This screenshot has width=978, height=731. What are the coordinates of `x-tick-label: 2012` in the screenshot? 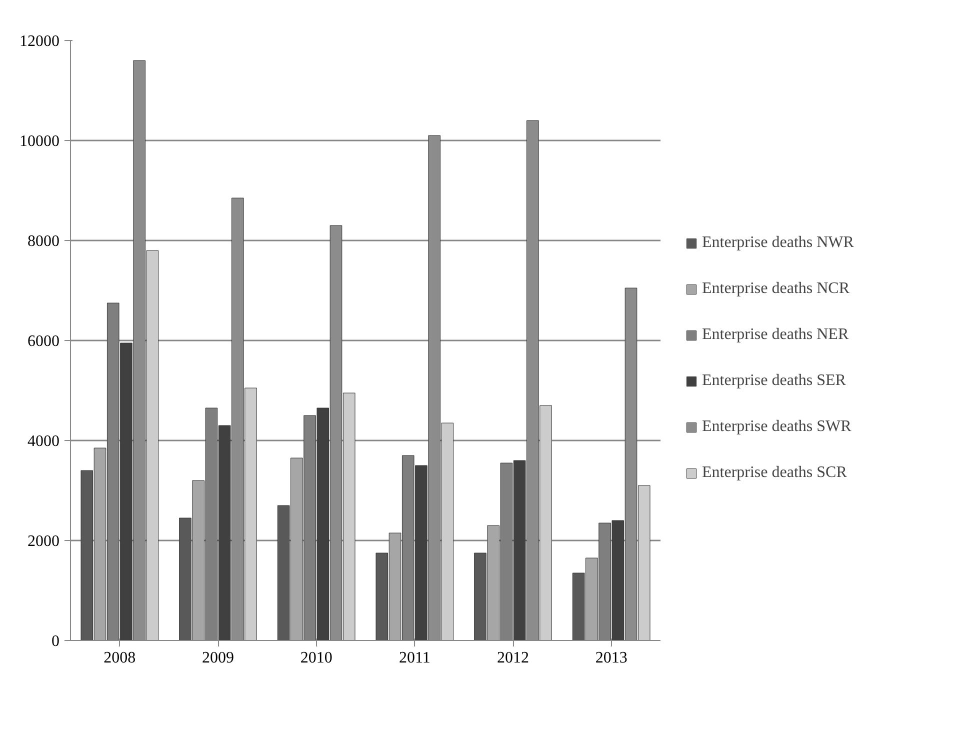 It's located at (513, 658).